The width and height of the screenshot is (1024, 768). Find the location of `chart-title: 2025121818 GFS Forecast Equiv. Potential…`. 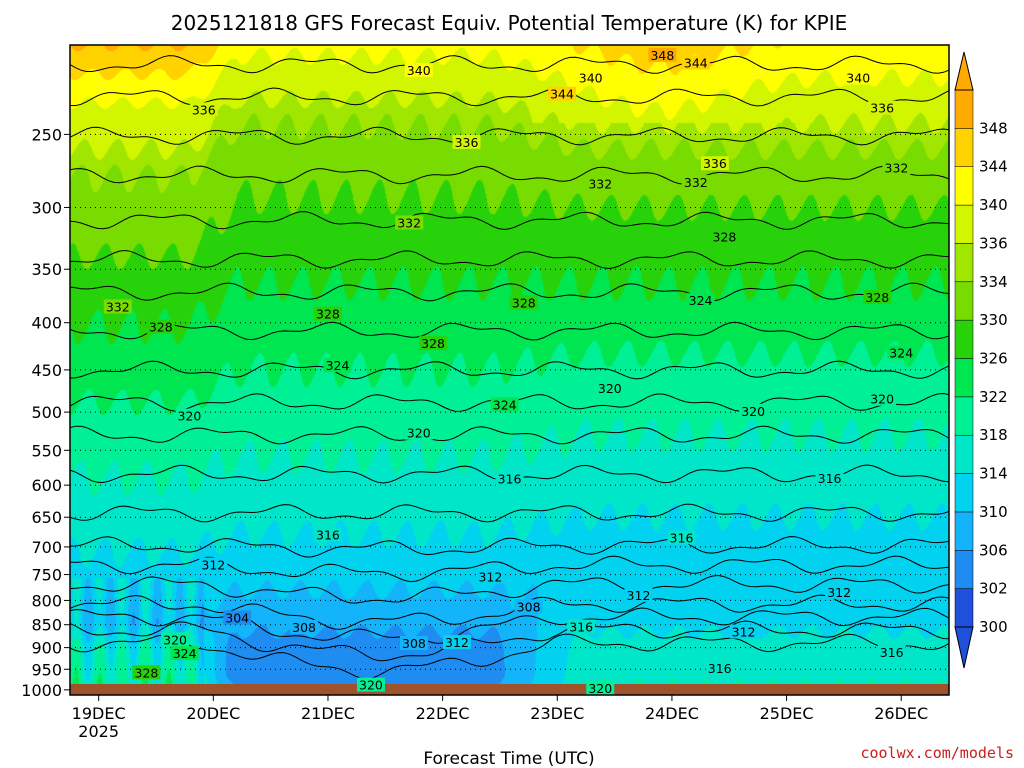

chart-title: 2025121818 GFS Forecast Equiv. Potential… is located at coordinates (509, 23).